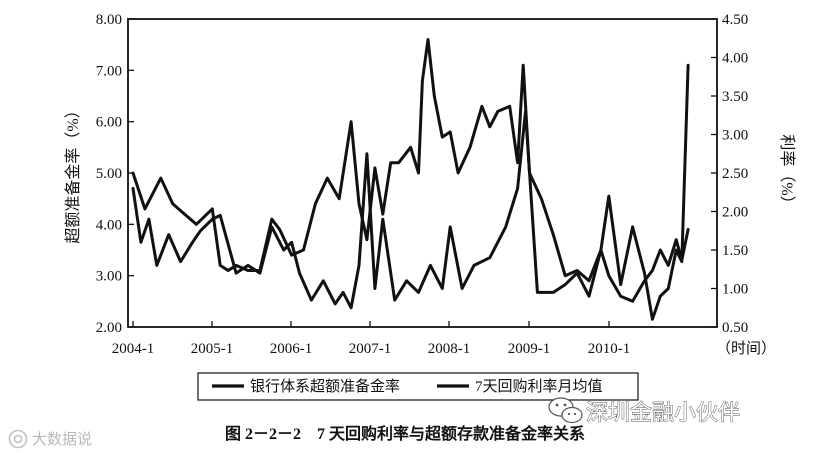 Image resolution: width=828 pixels, height=453 pixels. What do you see at coordinates (133, 349) in the screenshot?
I see `x-tick-label: 2004-1` at bounding box center [133, 349].